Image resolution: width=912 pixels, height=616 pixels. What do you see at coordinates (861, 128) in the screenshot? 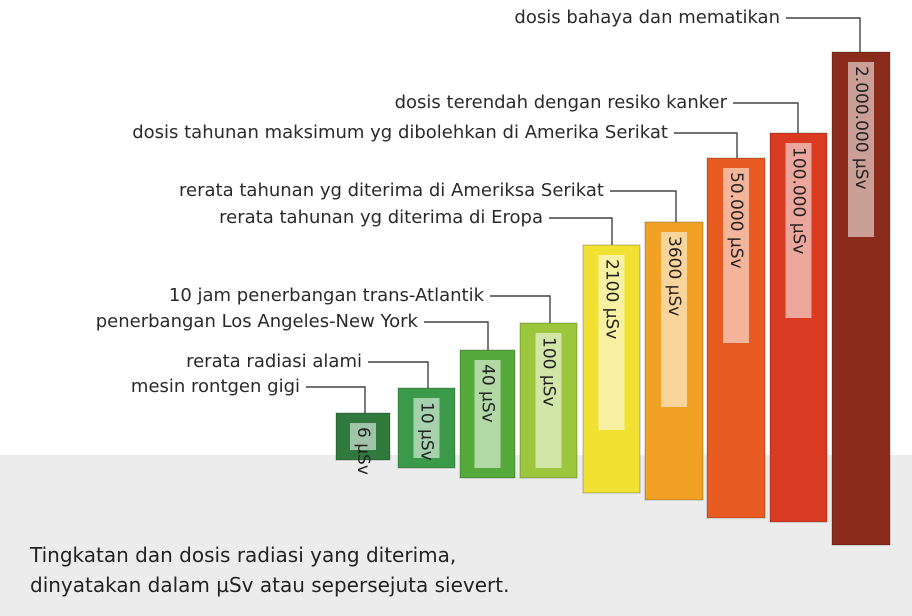
I see `dose-label: 2.000.000 µSv` at bounding box center [861, 128].